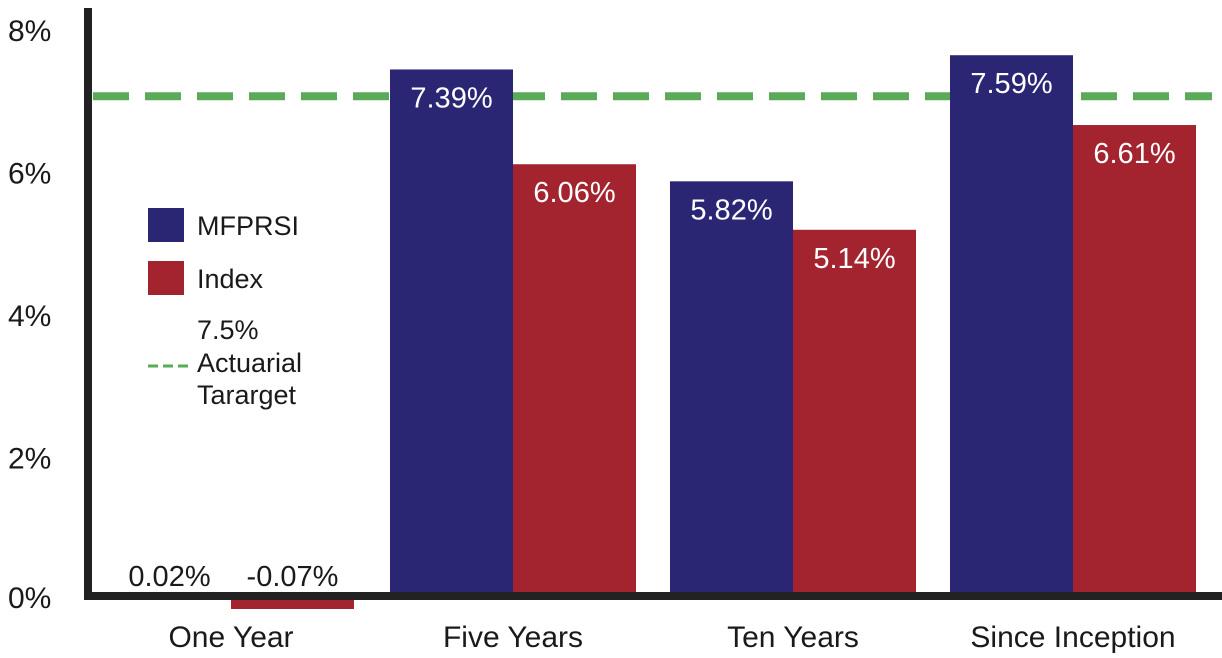 This screenshot has width=1222, height=658. What do you see at coordinates (29, 174) in the screenshot?
I see `y-tick-label: 6%` at bounding box center [29, 174].